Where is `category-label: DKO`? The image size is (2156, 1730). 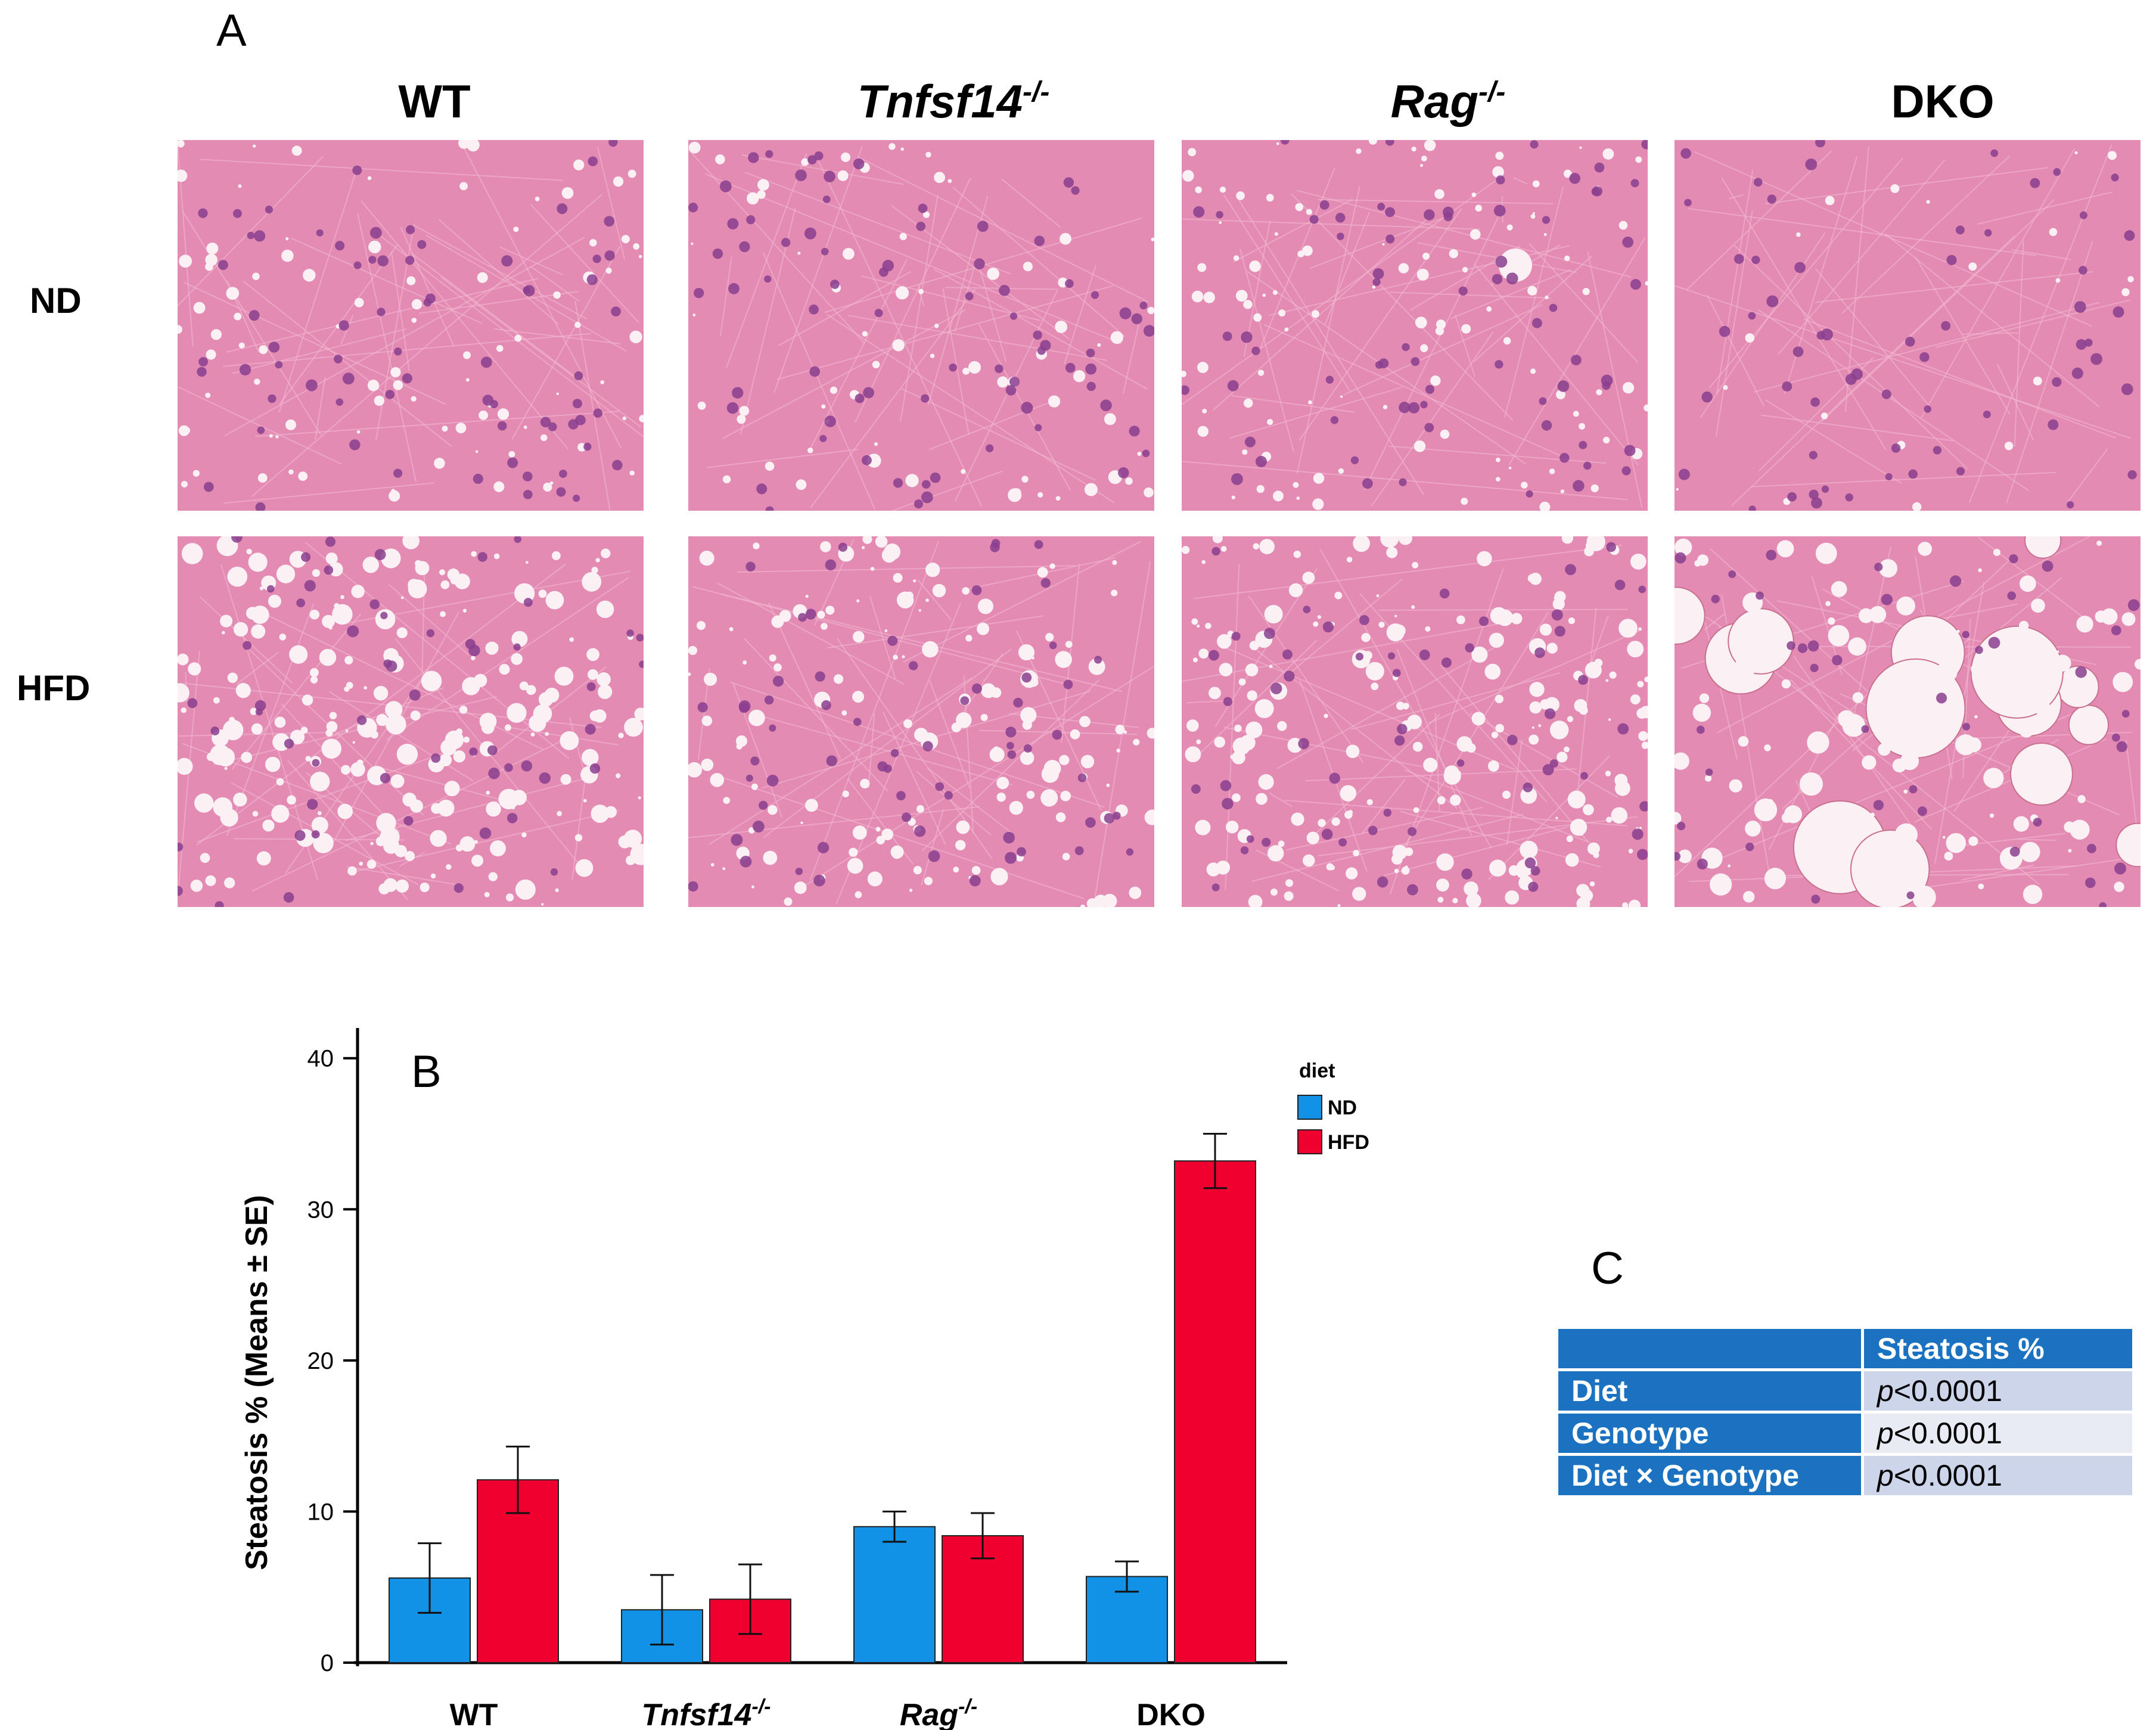
category-label: DKO is located at coordinates (1171, 1714).